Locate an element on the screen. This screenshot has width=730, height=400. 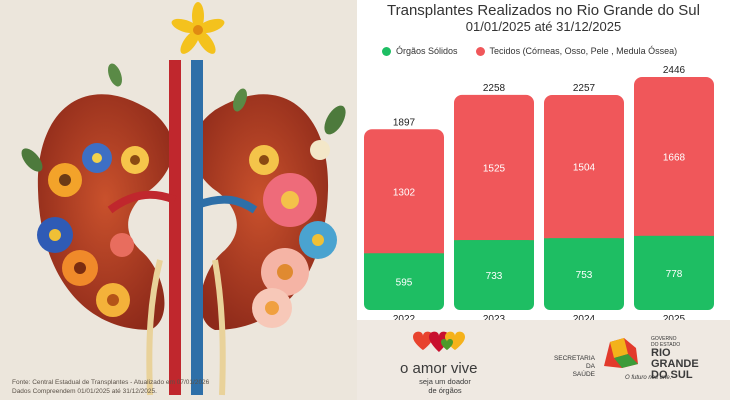
bar-solid-2024 is located at coordinates (584, 274).